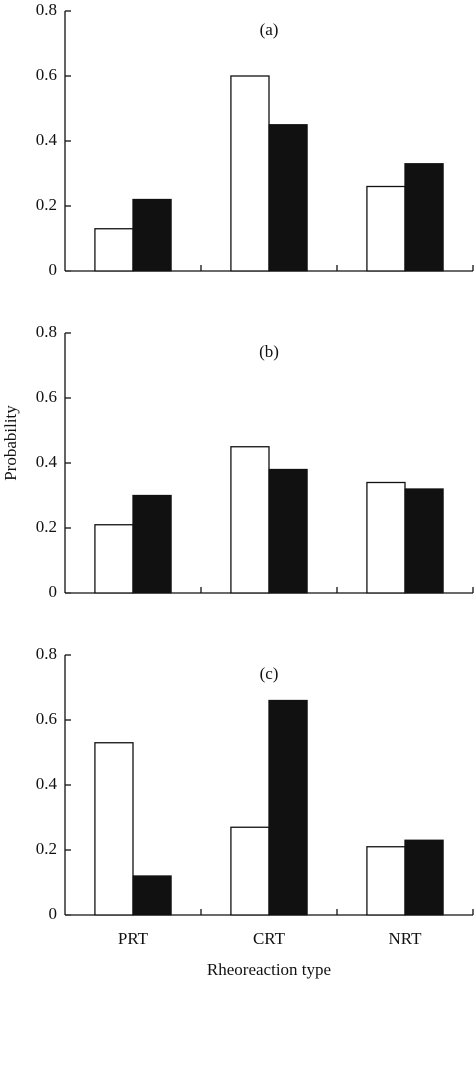 This screenshot has width=474, height=1090. I want to click on x-axis-label: Rheoreaction type, so click(269, 969).